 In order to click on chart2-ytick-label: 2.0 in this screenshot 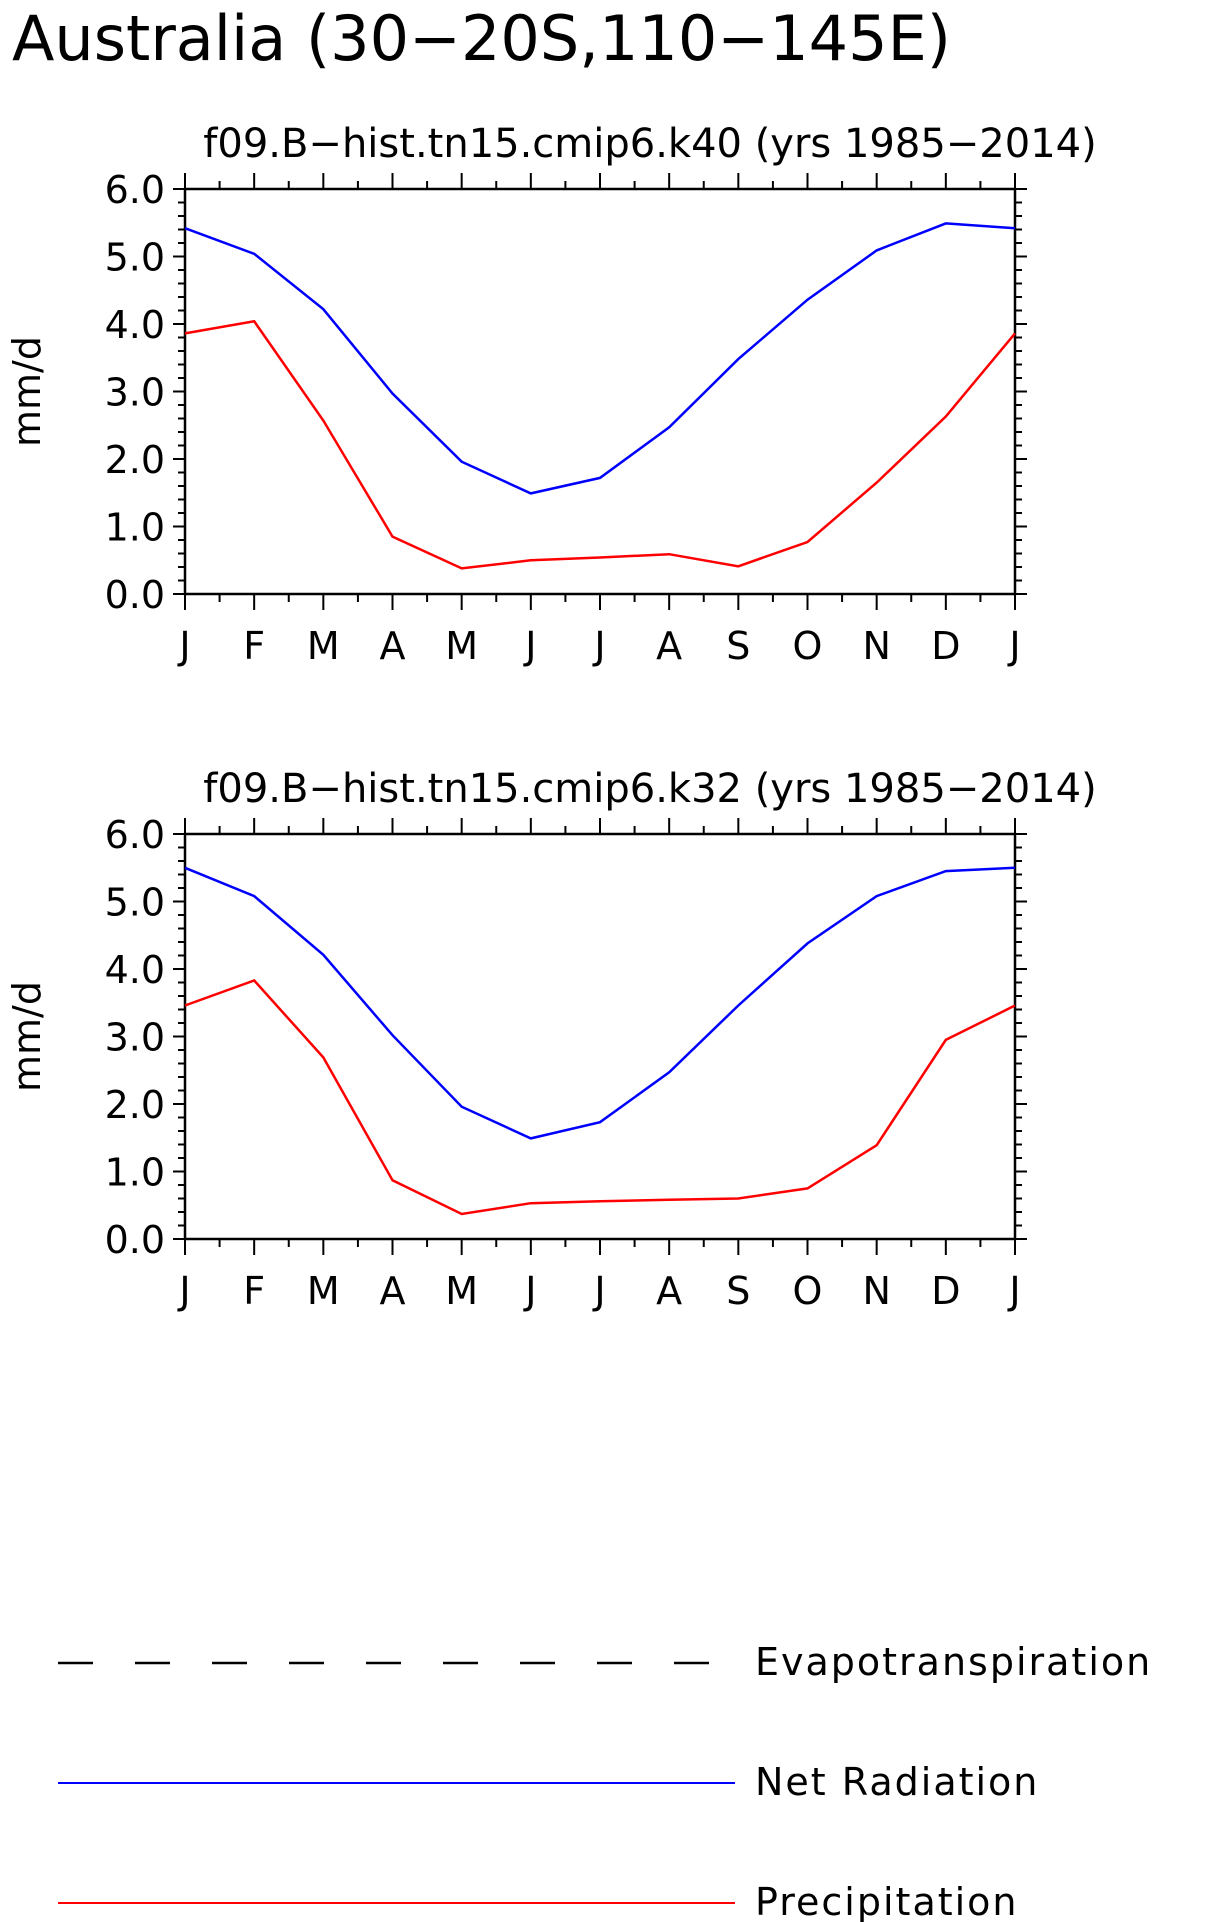, I will do `click(135, 1105)`.